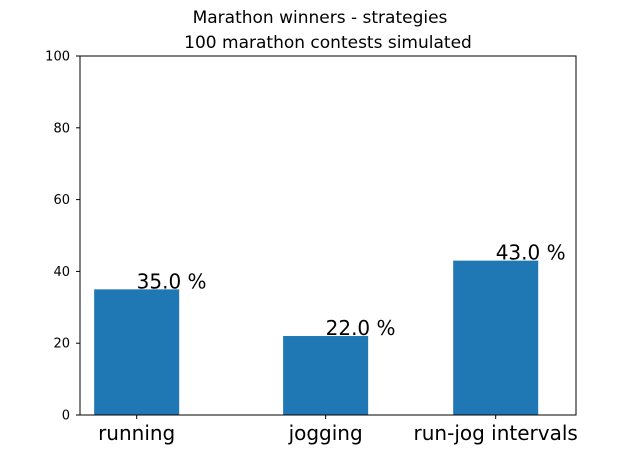  What do you see at coordinates (61, 128) in the screenshot?
I see `y-tick-label: 80` at bounding box center [61, 128].